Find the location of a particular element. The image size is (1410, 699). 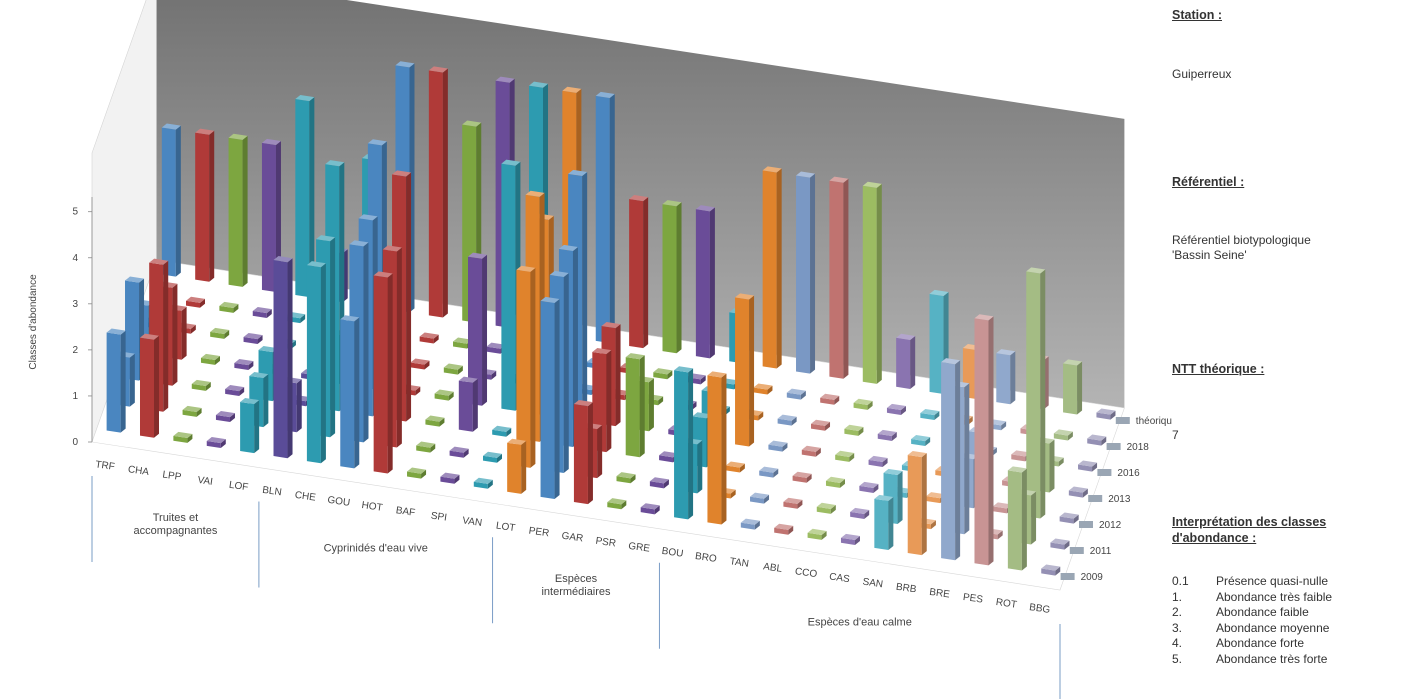

x-tick-label: BRO is located at coordinates (705, 558).